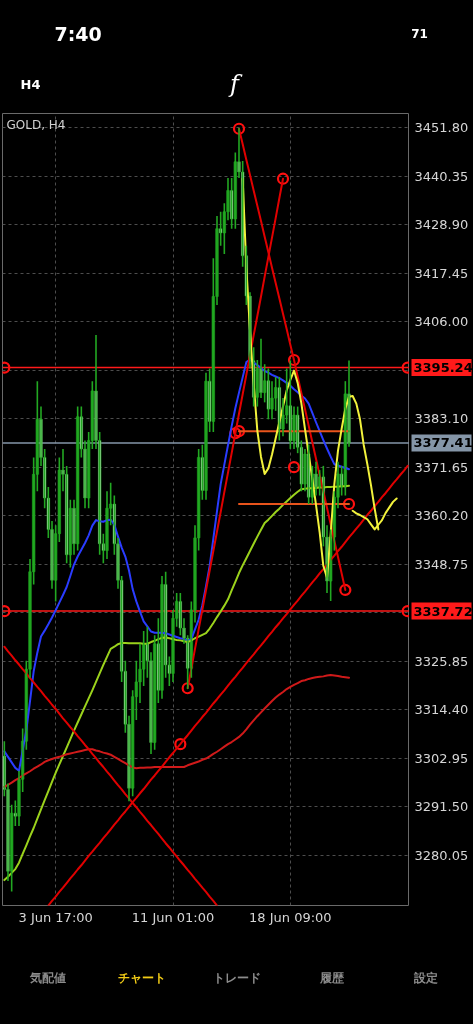  What do you see at coordinates (441, 176) in the screenshot?
I see `y-tick-label: 3440.35` at bounding box center [441, 176].